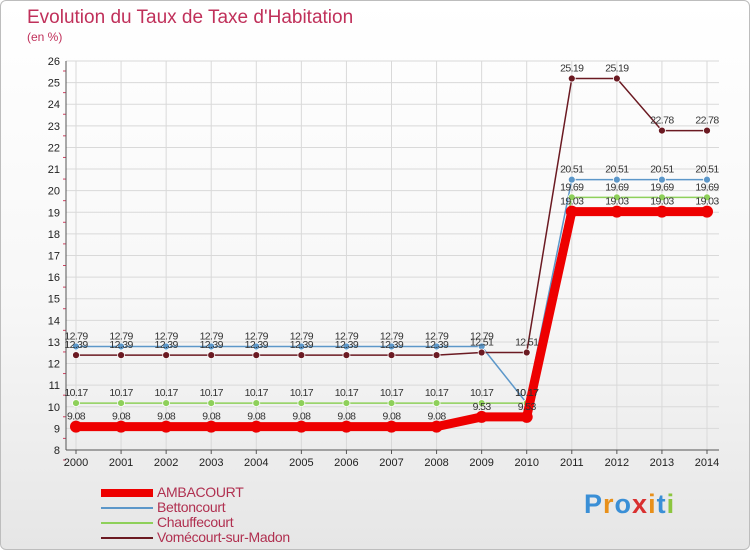 Image resolution: width=750 pixels, height=550 pixels. What do you see at coordinates (200, 492) in the screenshot?
I see `legend-label: AMBACOURT` at bounding box center [200, 492].